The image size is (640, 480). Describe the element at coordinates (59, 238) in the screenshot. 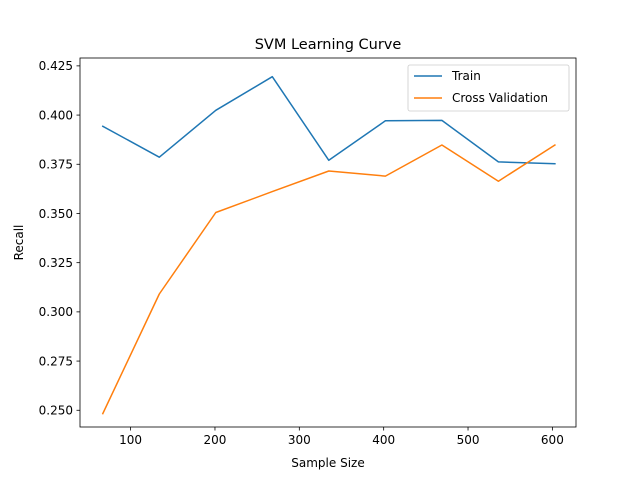

I see `y-axis-ticks: 0.250 0.275 0.300 0.325 0.350 0.375 0.400 0.425` at that location.